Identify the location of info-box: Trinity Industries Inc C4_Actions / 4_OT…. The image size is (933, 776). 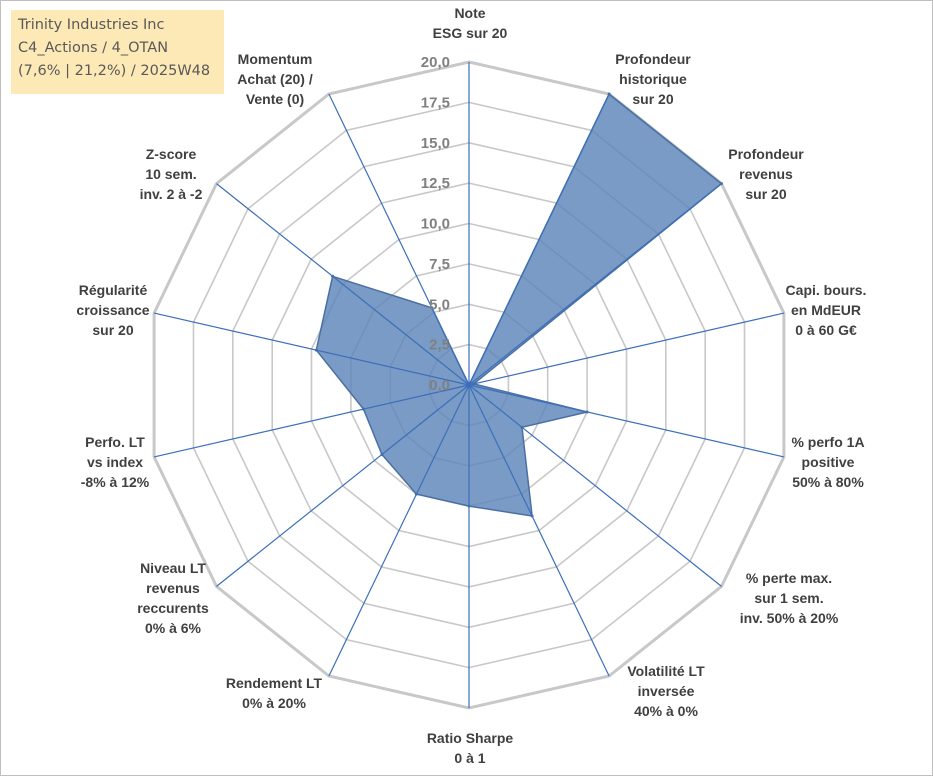
(117, 52).